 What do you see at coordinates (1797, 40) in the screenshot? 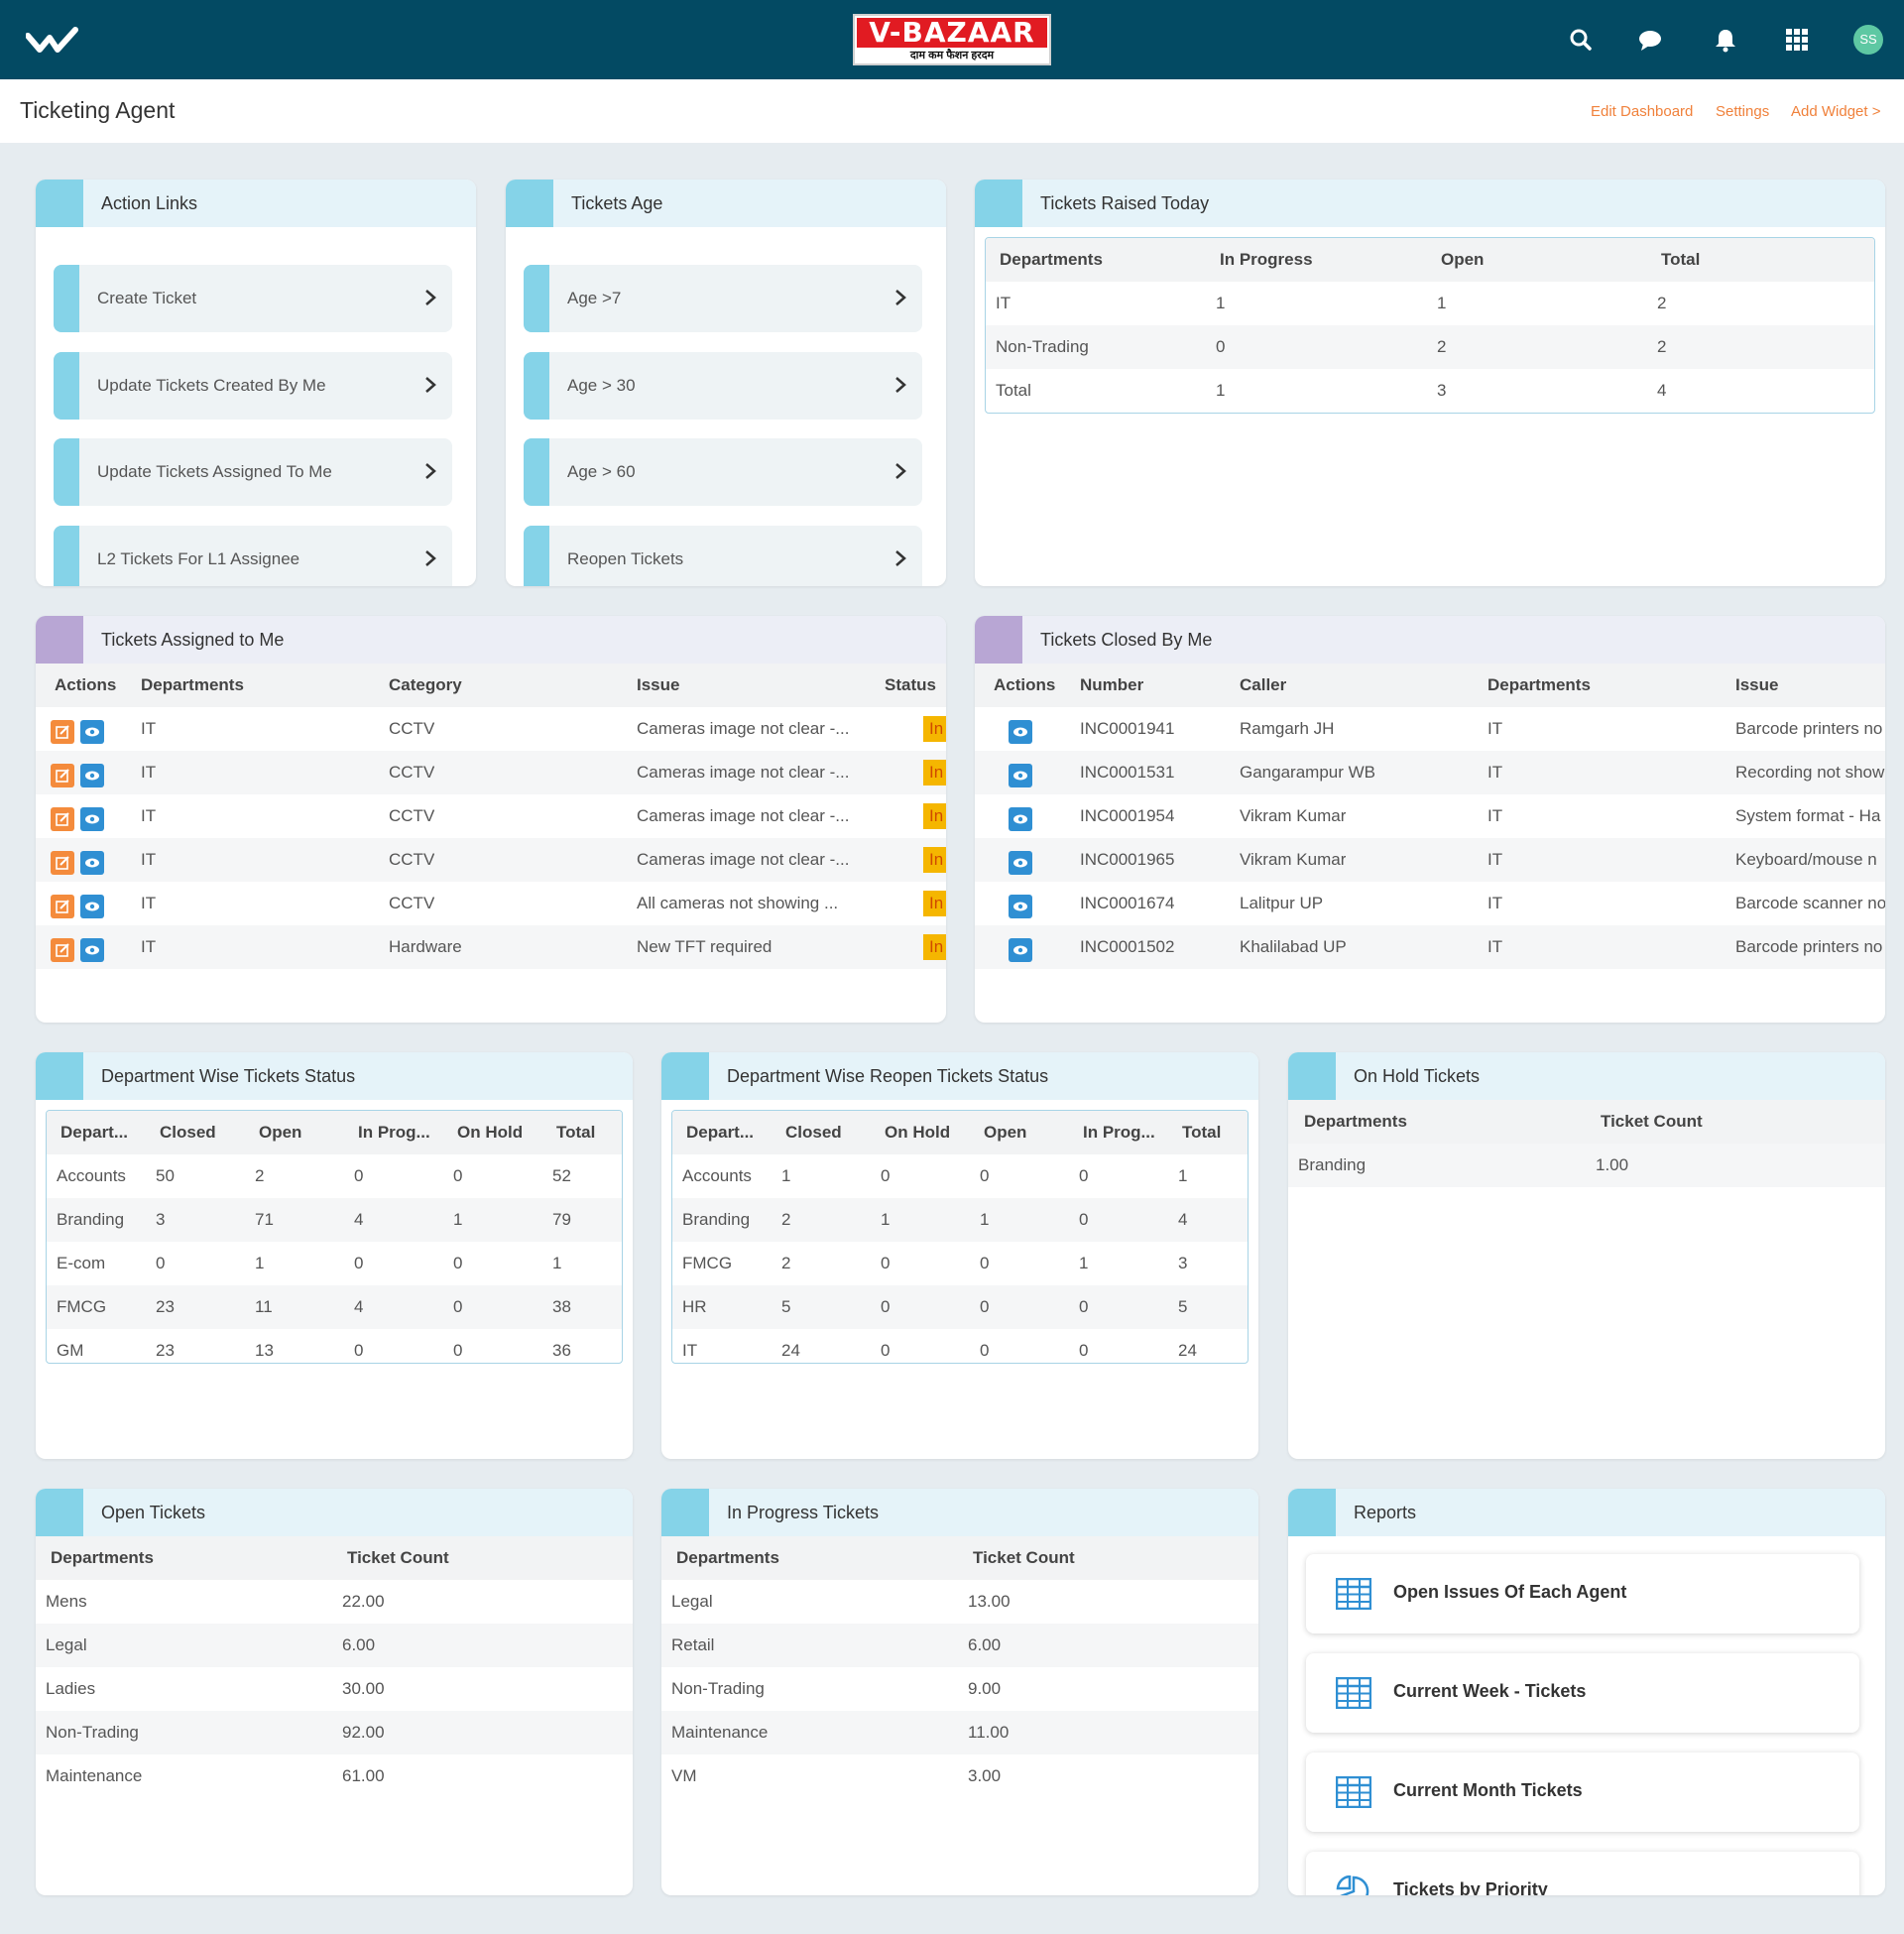
I see `apps-grid-icon` at bounding box center [1797, 40].